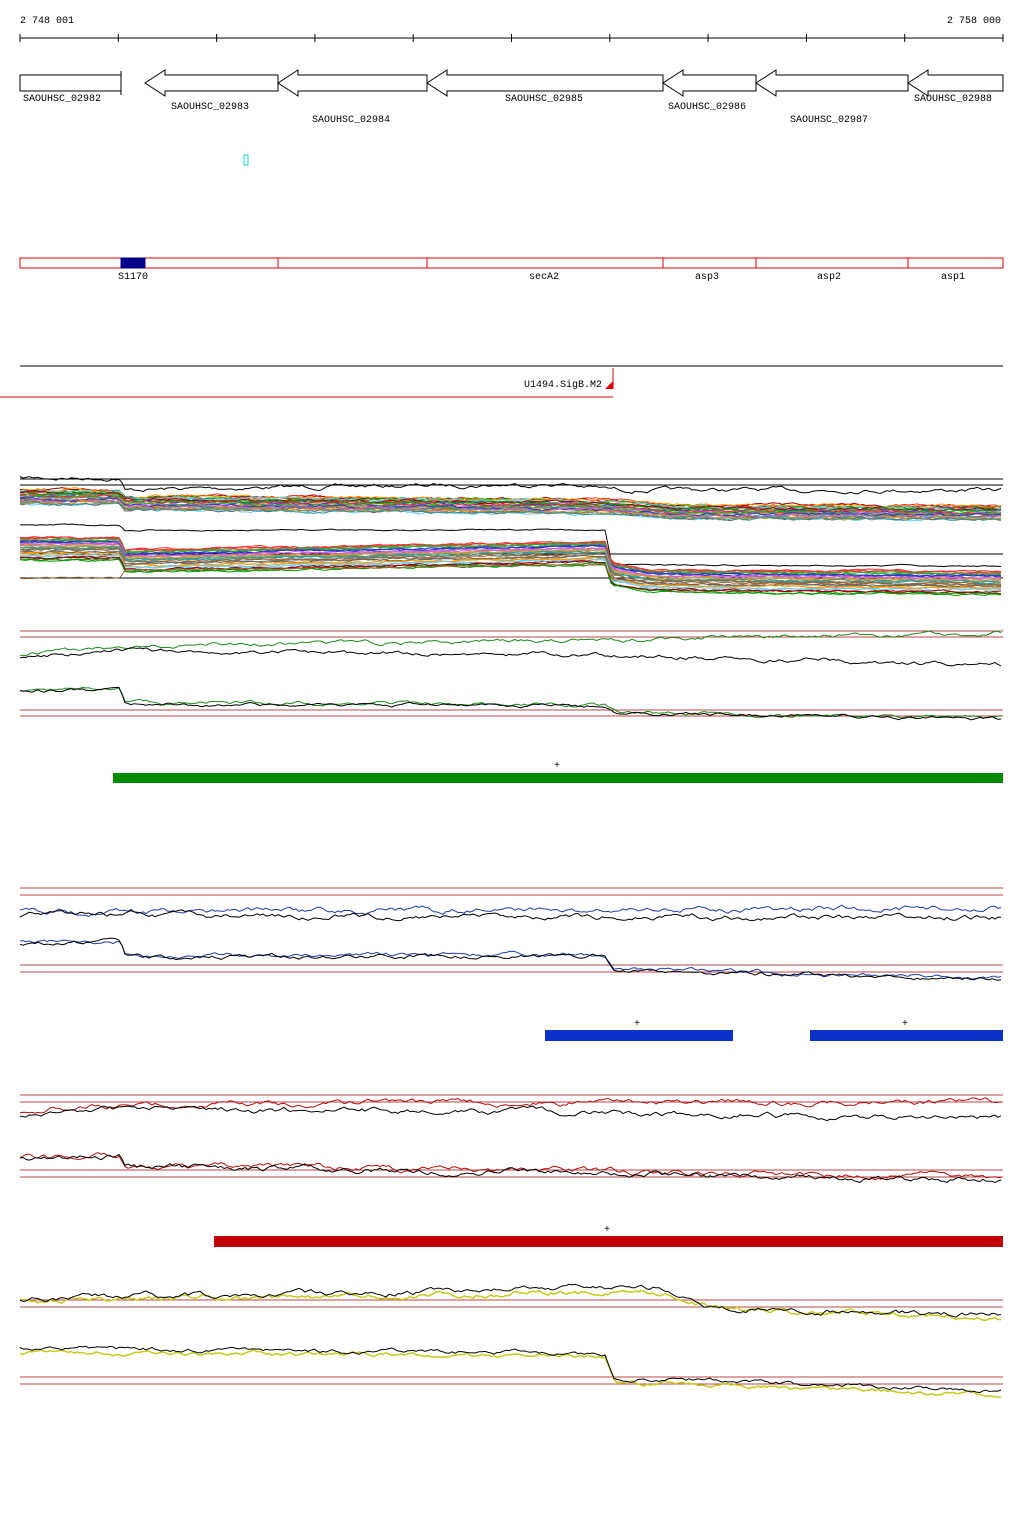 The height and width of the screenshot is (1537, 1024). What do you see at coordinates (707, 107) in the screenshot?
I see `gene-label: SAOUHSC_02986` at bounding box center [707, 107].